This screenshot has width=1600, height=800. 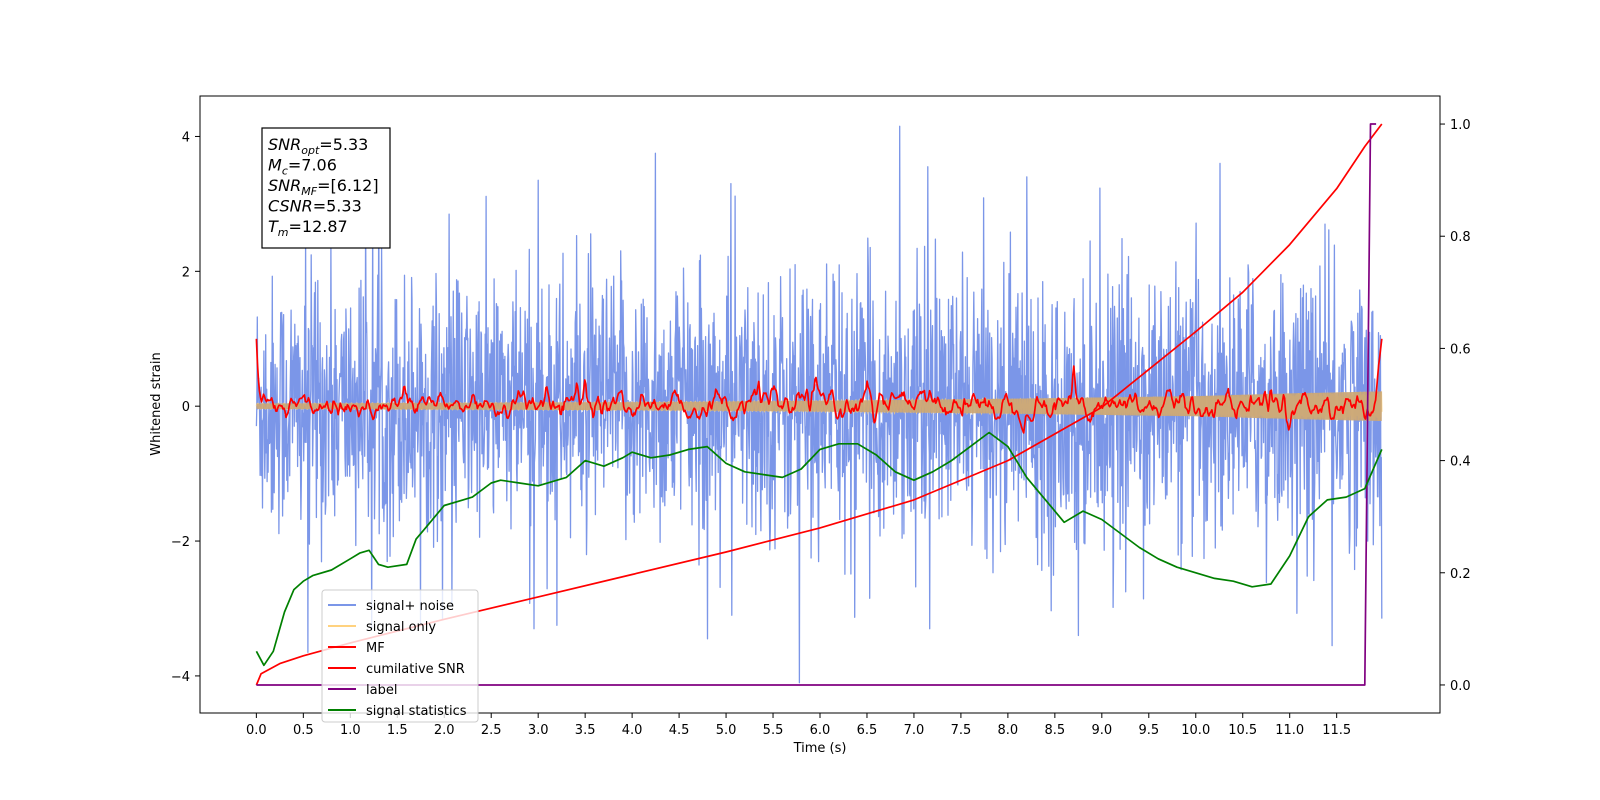 What do you see at coordinates (773, 730) in the screenshot?
I see `x-tick-label: 5.5` at bounding box center [773, 730].